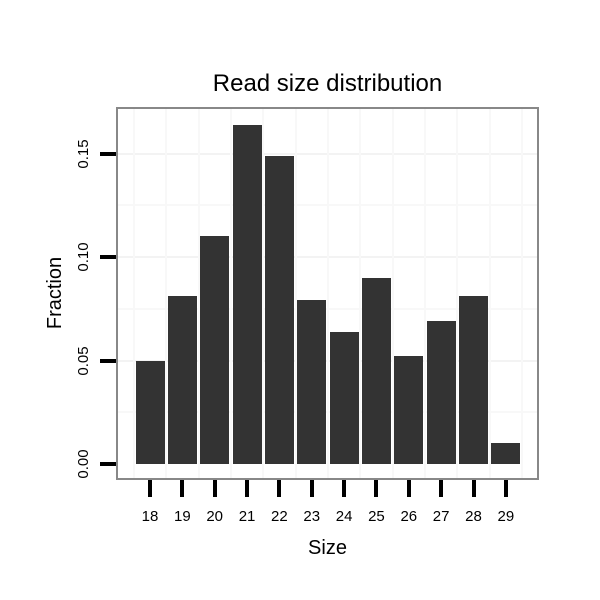 This screenshot has width=600, height=600. Describe the element at coordinates (83, 257) in the screenshot. I see `y-tick-label: 0.10` at that location.